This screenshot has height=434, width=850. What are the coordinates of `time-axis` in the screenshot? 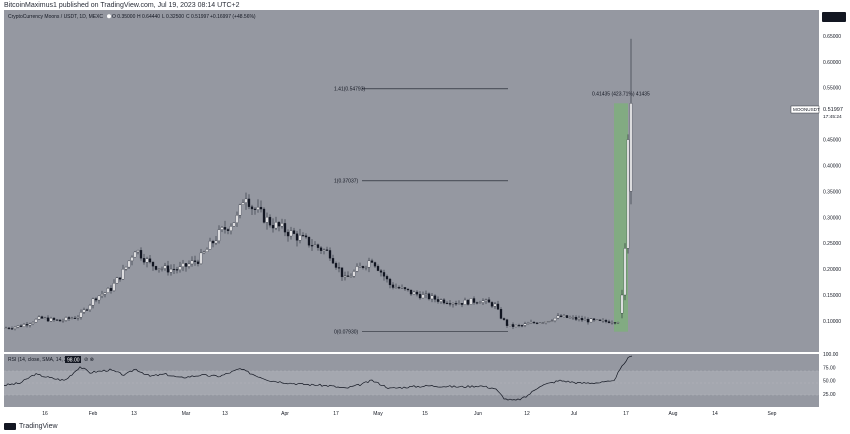 It's located at (411, 414).